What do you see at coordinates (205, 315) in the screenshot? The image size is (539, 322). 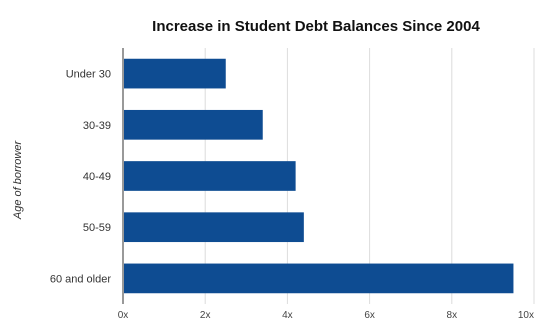 I see `x-tick-label: 2x` at bounding box center [205, 315].